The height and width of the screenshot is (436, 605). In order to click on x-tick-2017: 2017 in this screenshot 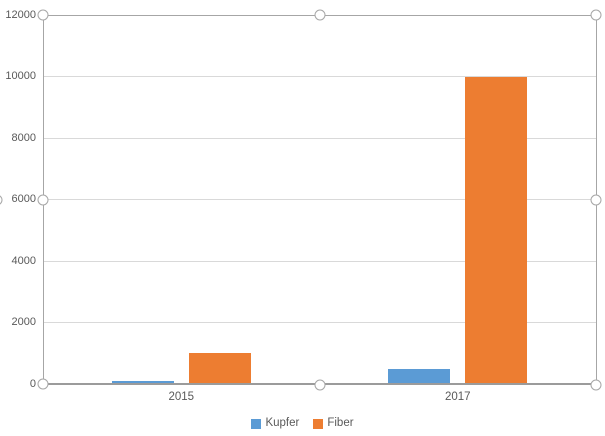, I will do `click(457, 397)`.